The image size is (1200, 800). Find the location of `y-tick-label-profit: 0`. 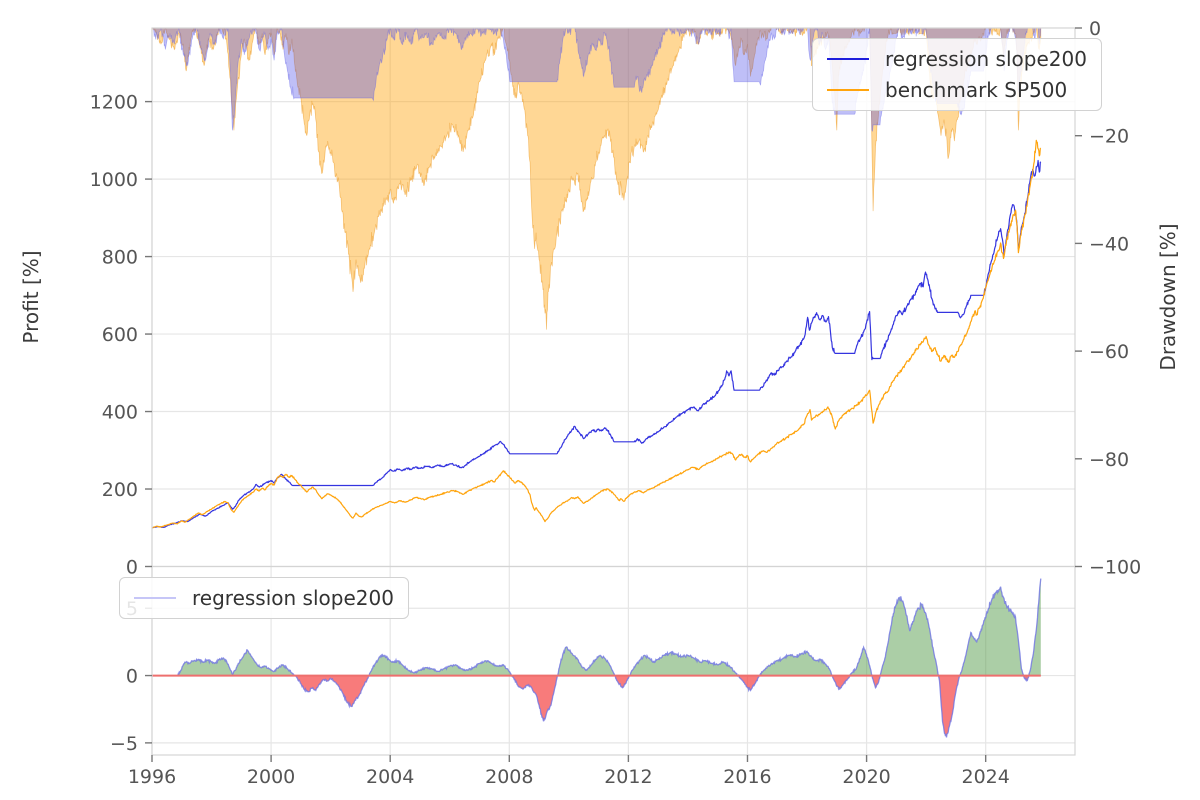

y-tick-label-profit: 0 is located at coordinates (132, 568).